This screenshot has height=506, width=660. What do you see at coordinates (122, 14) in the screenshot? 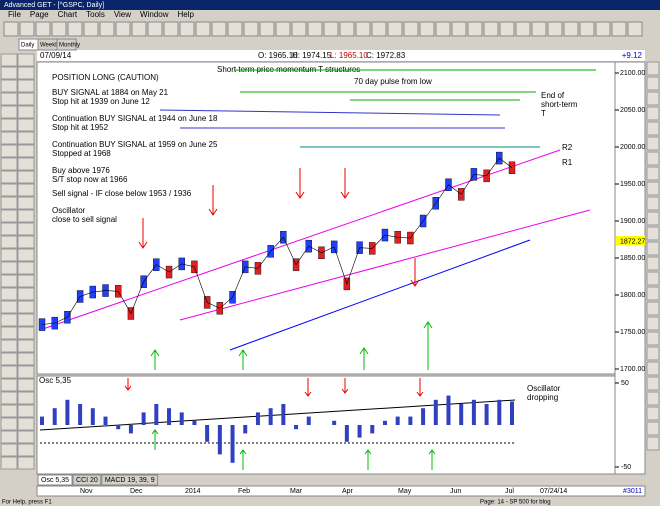
I see `menu-item: View` at bounding box center [122, 14].